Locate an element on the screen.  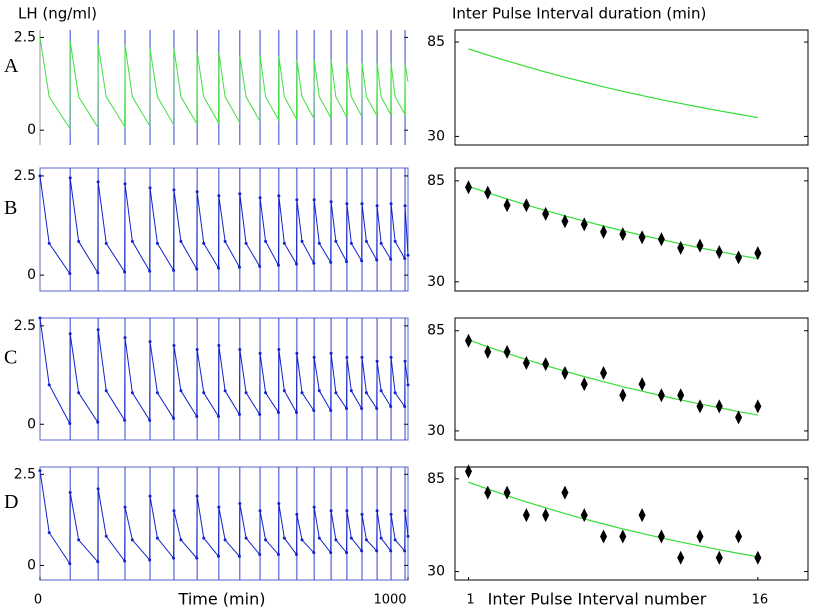
x-tick-label: 1 is located at coordinates (470, 600).